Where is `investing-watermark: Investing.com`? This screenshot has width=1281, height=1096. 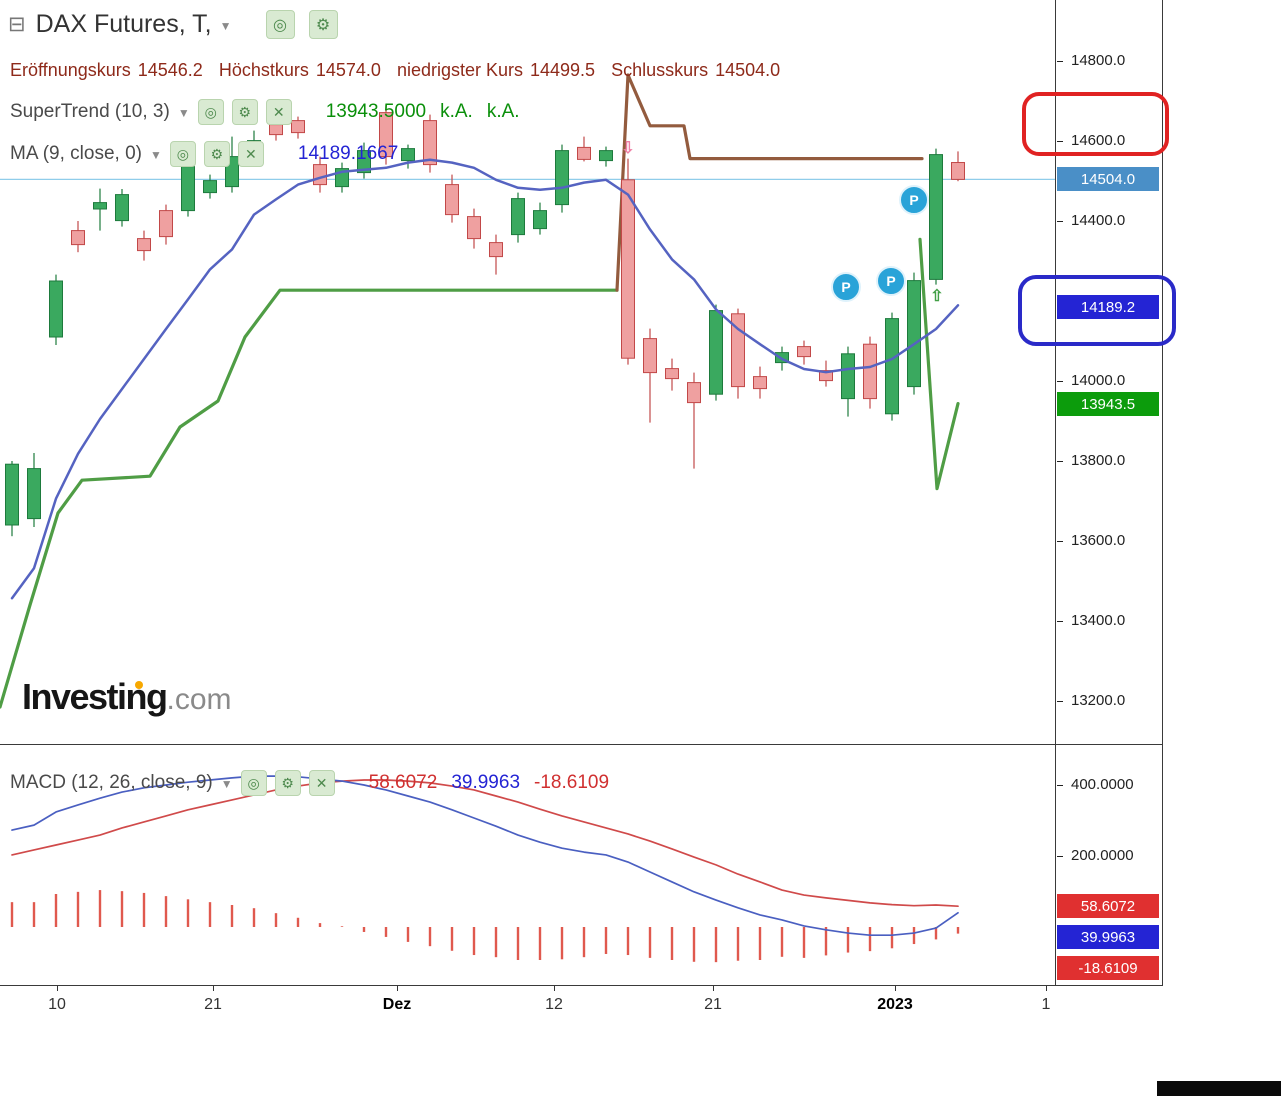 investing-watermark: Investing.com is located at coordinates (127, 697).